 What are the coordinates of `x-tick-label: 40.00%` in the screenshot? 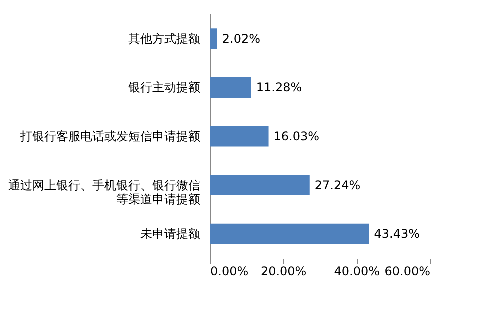 It's located at (357, 271).